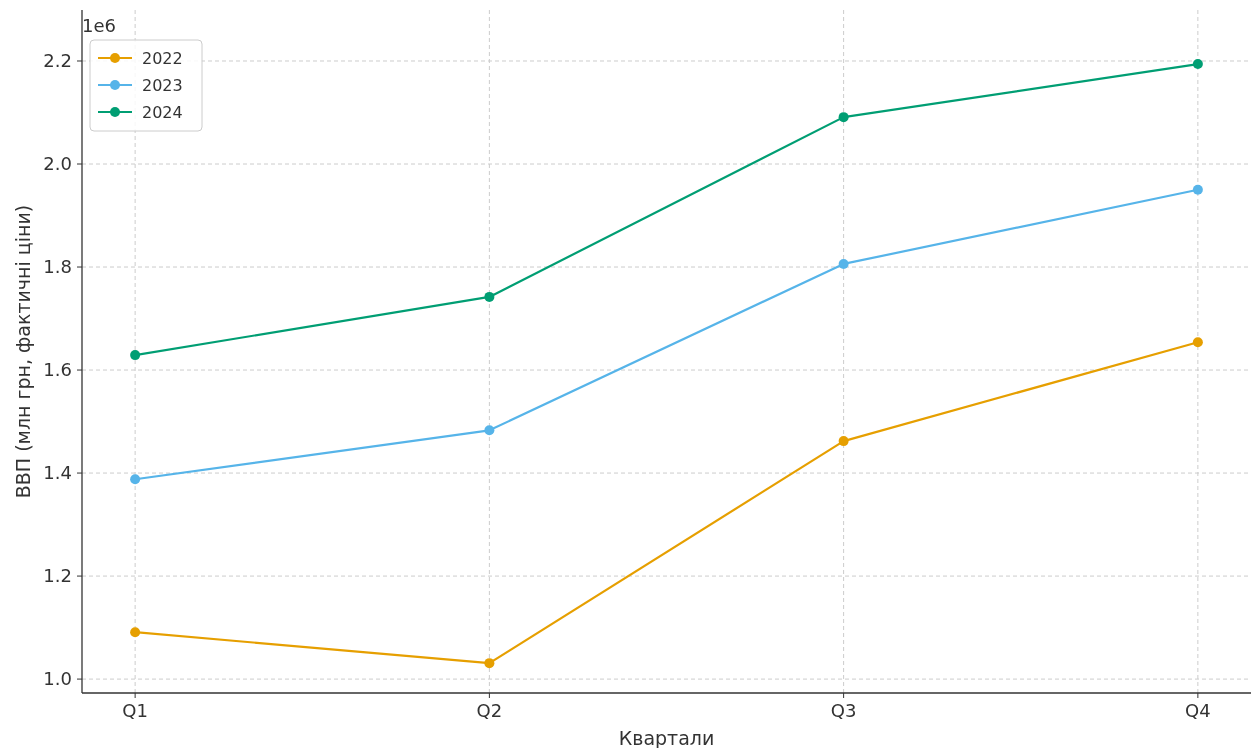  What do you see at coordinates (57, 267) in the screenshot?
I see `y-tick-label: 1.8` at bounding box center [57, 267].